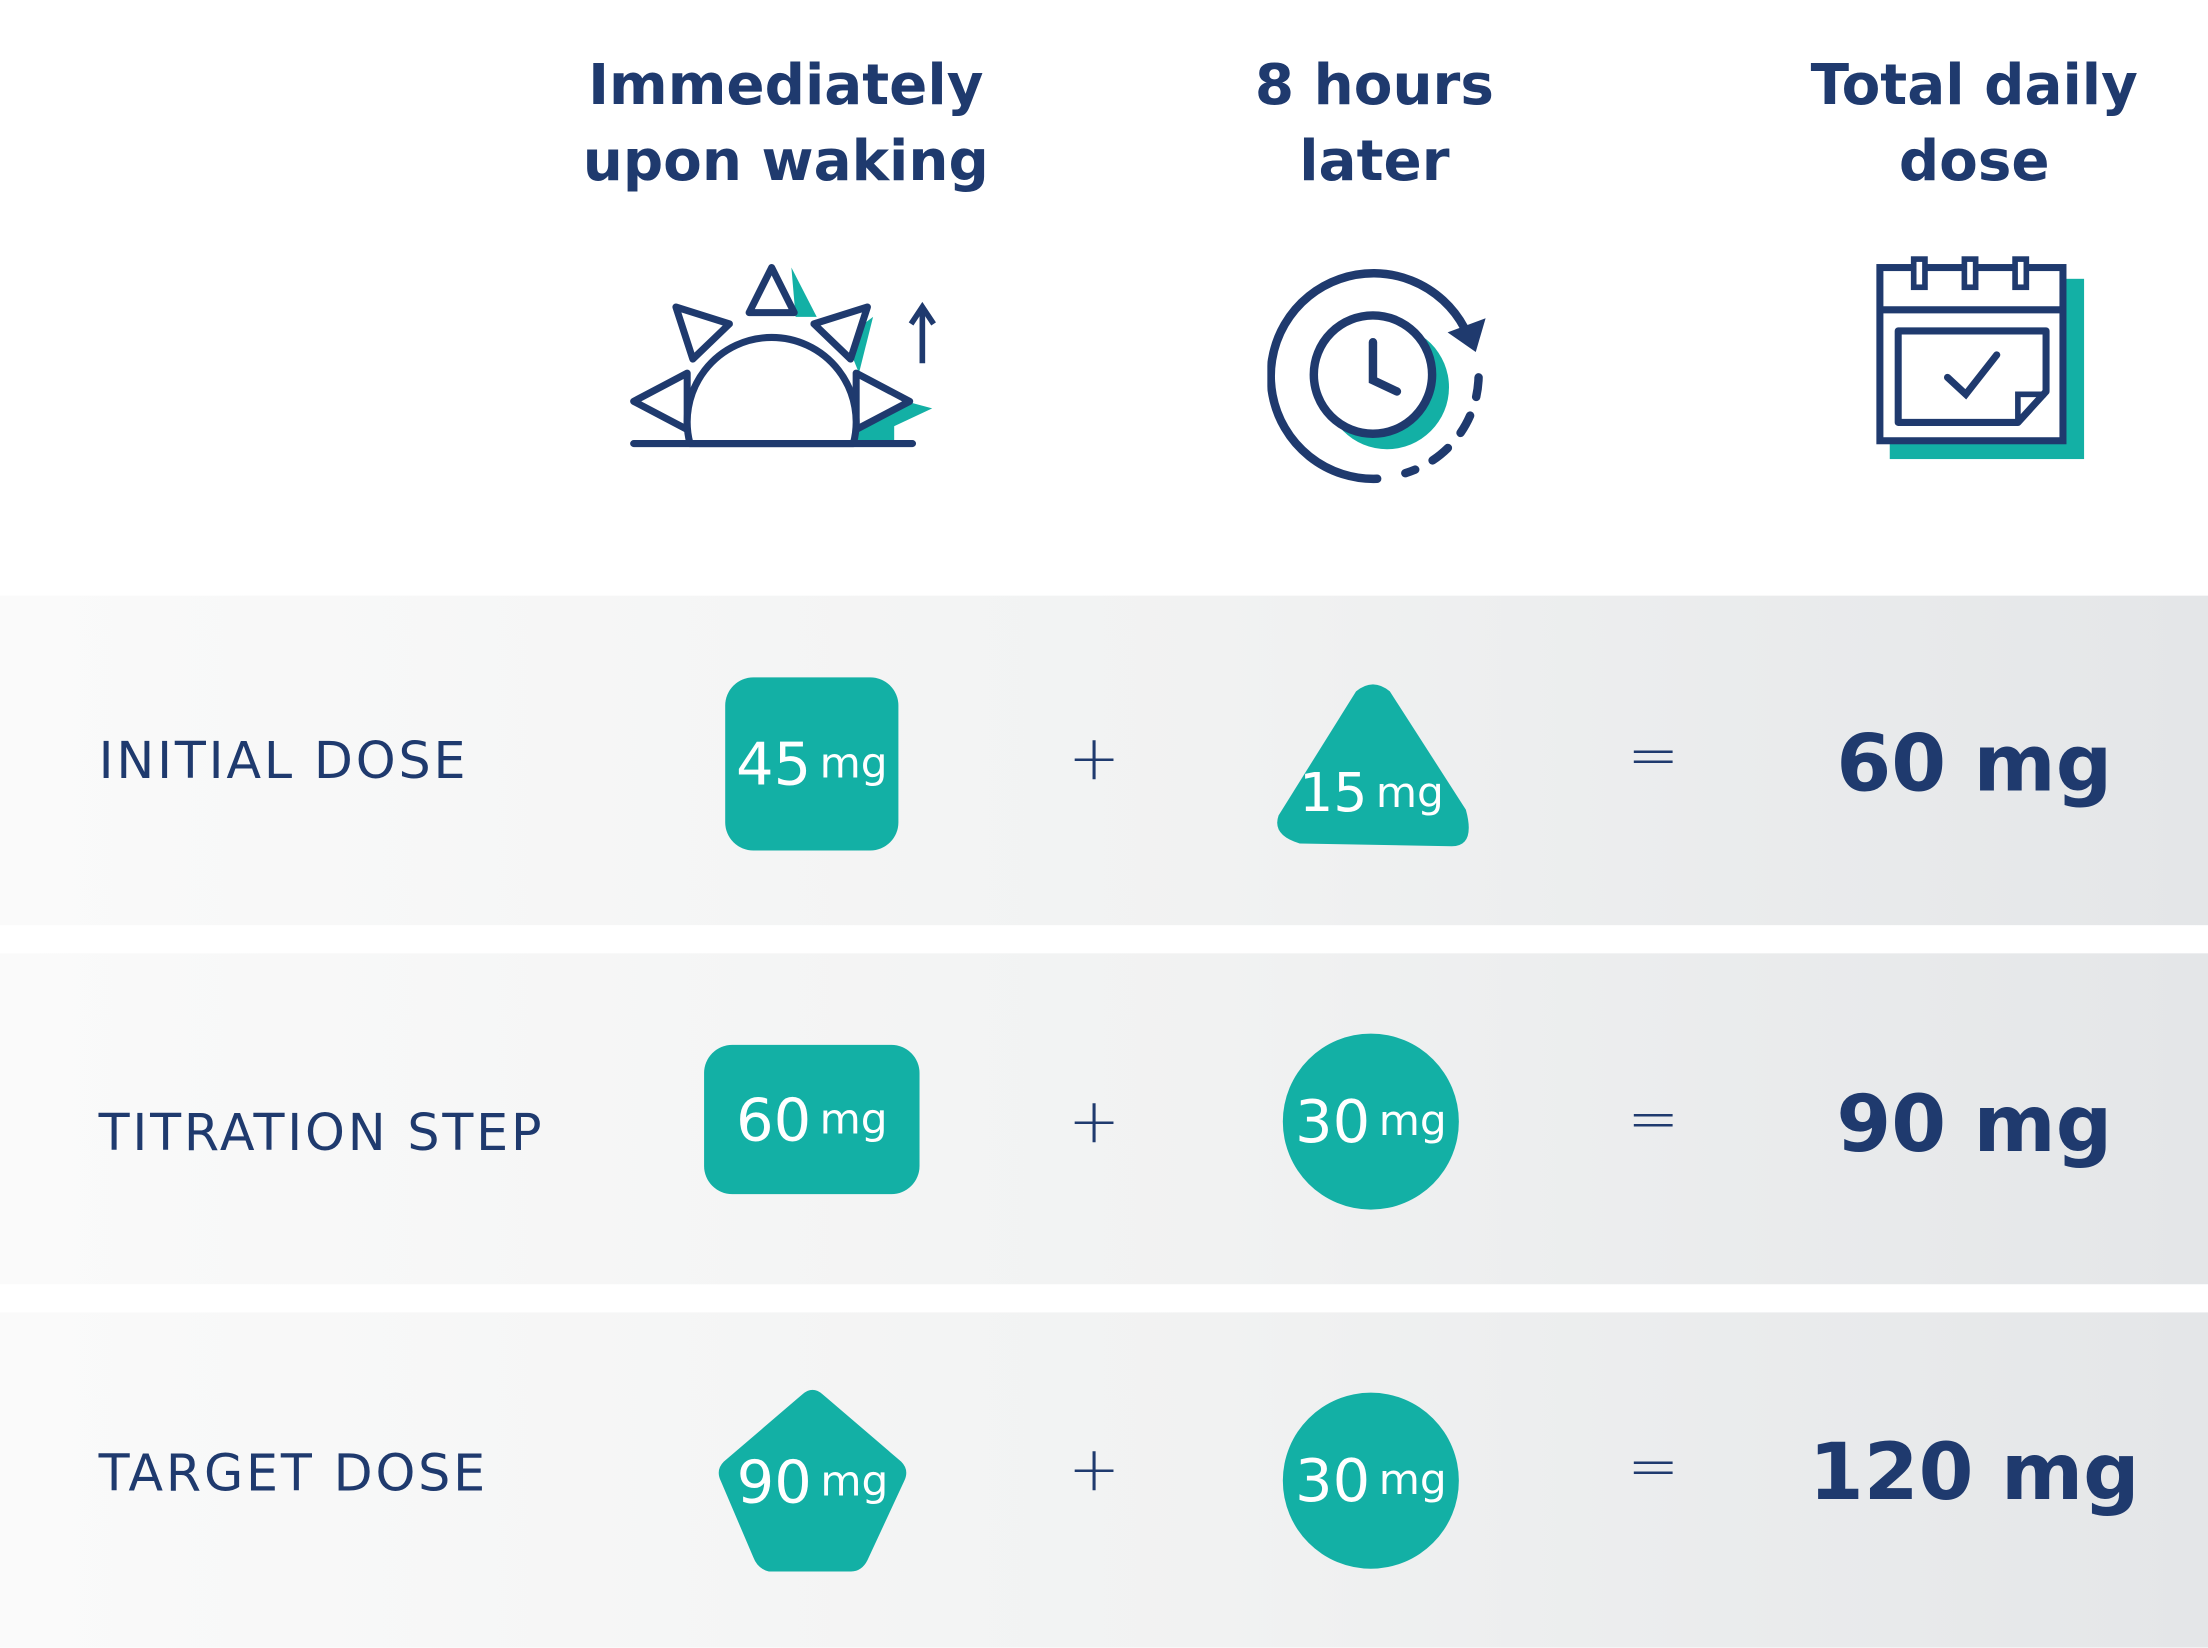 This screenshot has height=1648, width=2208. What do you see at coordinates (1974, 124) in the screenshot?
I see `header-total: Total daily dose` at bounding box center [1974, 124].